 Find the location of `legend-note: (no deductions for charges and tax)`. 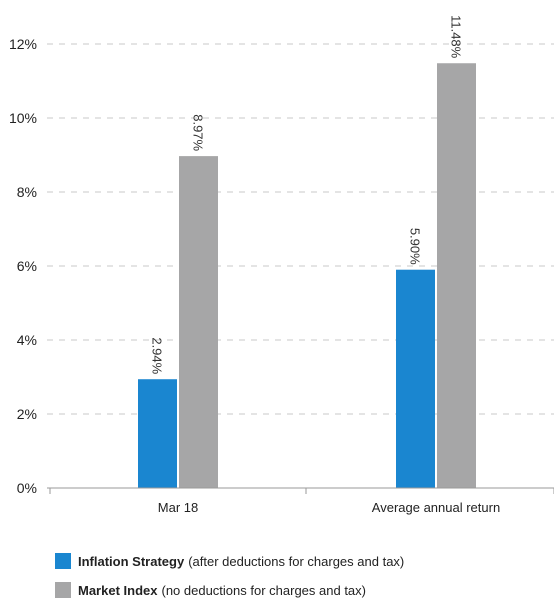

legend-note: (no deductions for charges and tax) is located at coordinates (263, 590).